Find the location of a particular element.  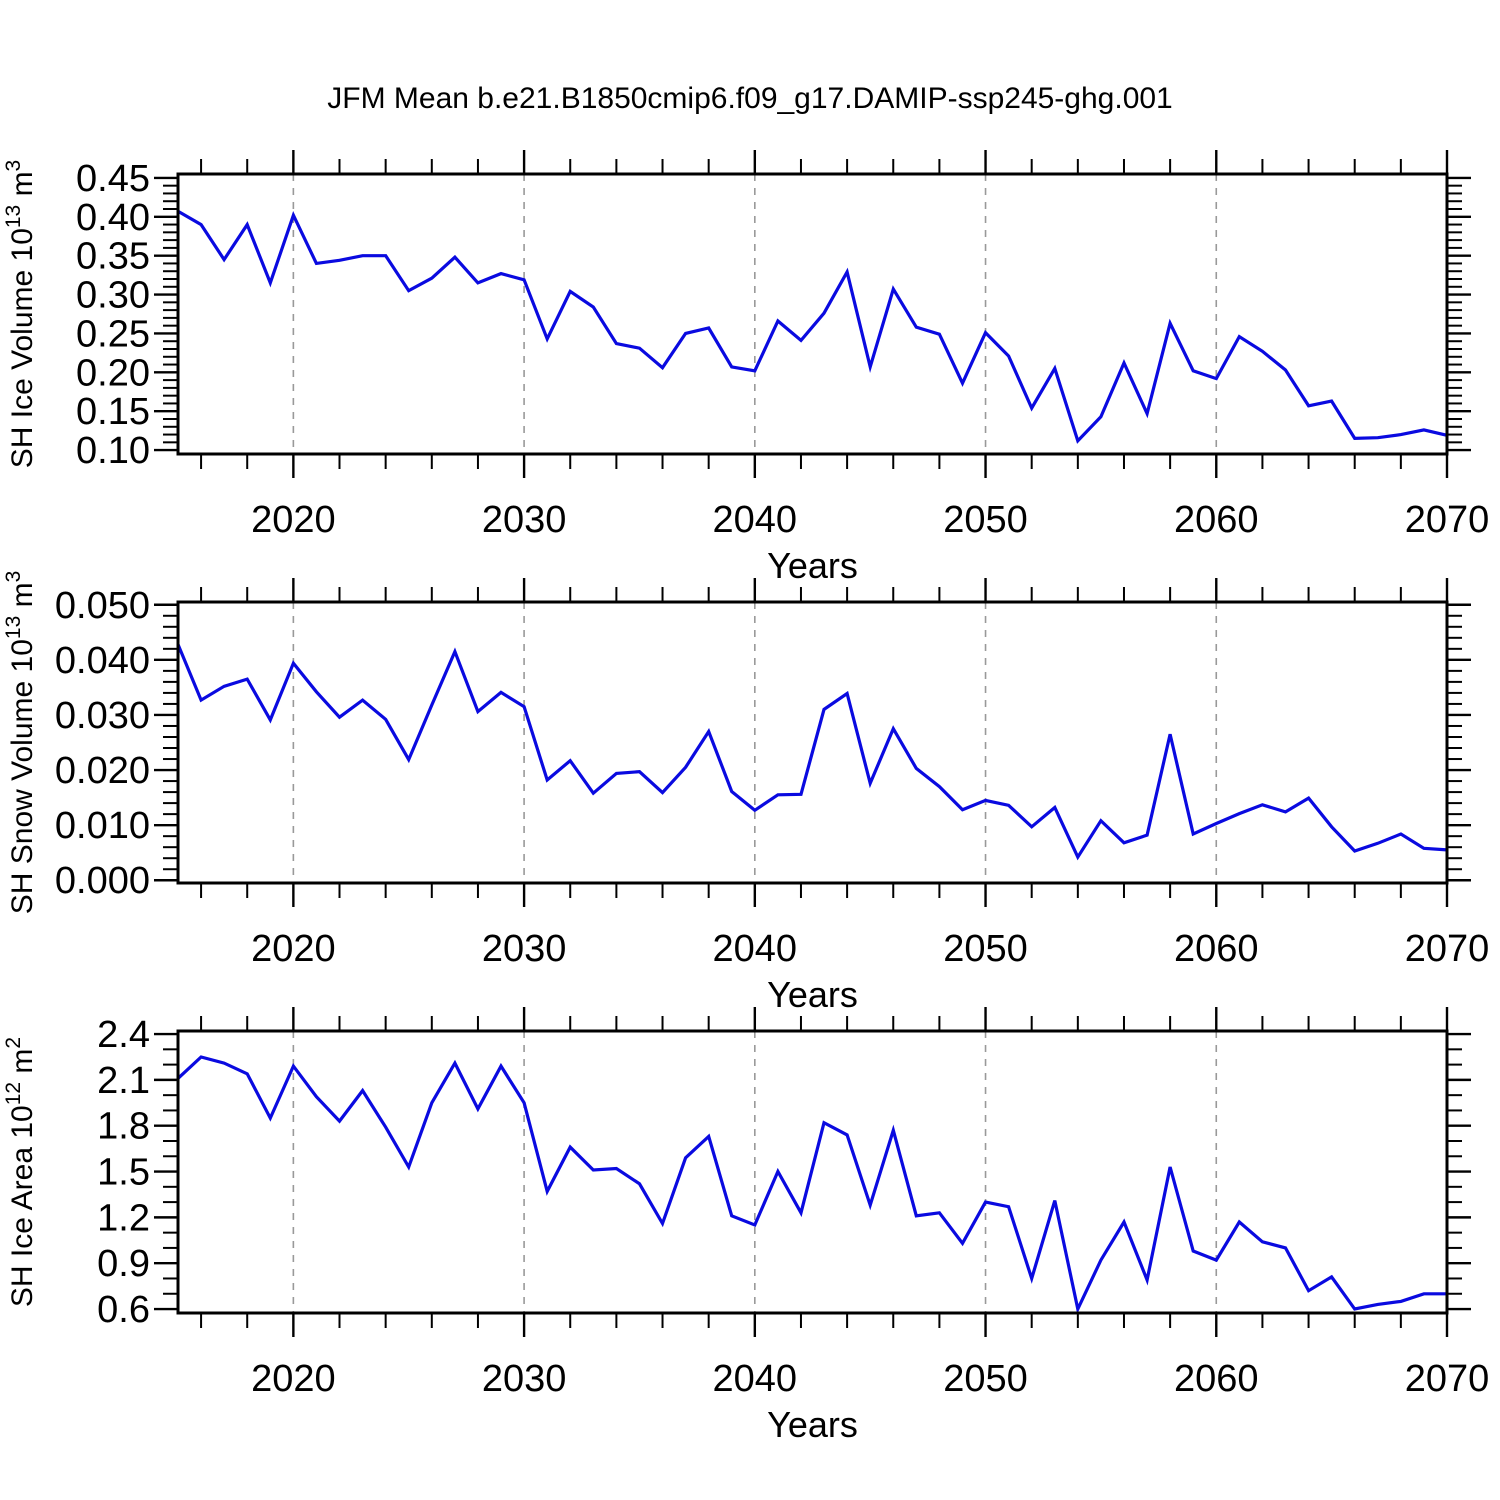

y-tick-label-0.030: 0.030 is located at coordinates (102, 716).